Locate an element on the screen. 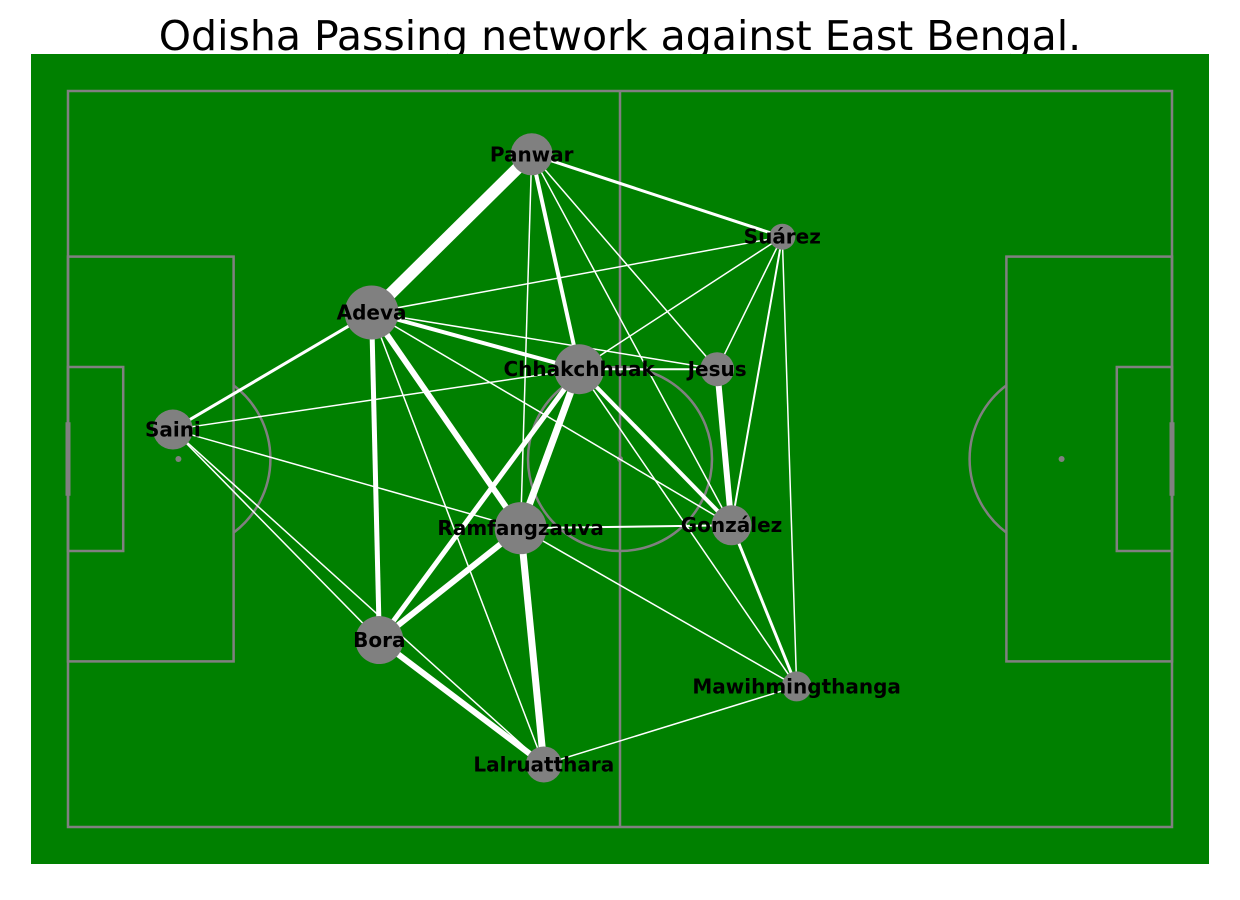 This screenshot has height=900, width=1240. pass-edge-adeva-jesus is located at coordinates (544, 340).